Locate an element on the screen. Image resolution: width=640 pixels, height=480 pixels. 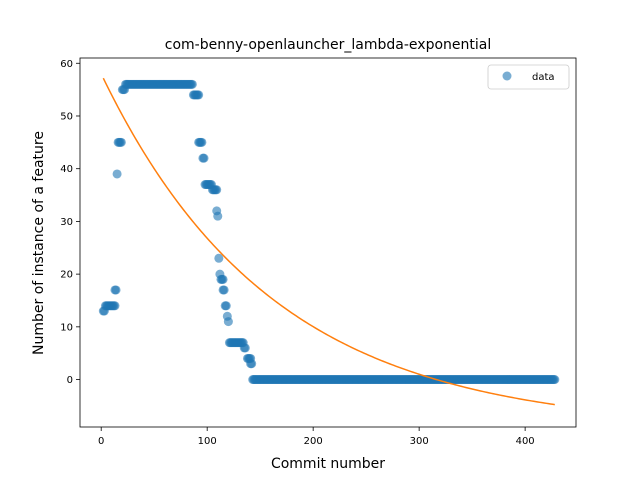
y-tick-label: 30 is located at coordinates (66, 222).